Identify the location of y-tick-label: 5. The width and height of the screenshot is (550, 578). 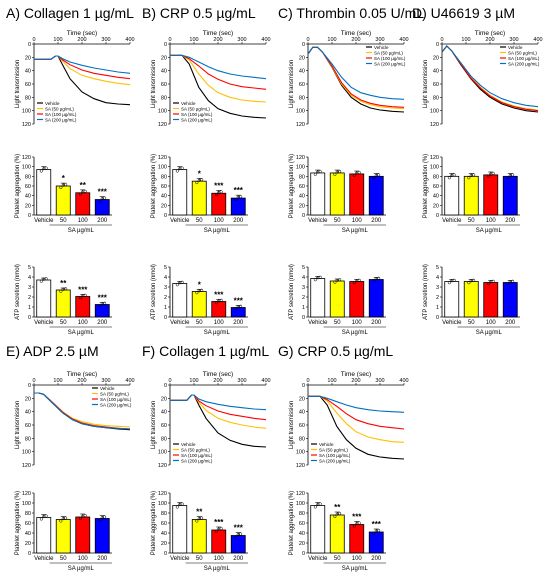
(165, 268).